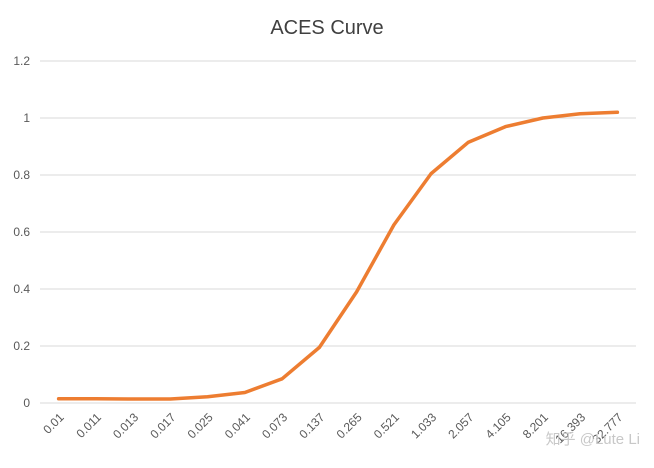 This screenshot has height=468, width=654. What do you see at coordinates (162, 425) in the screenshot?
I see `x-tick-label: 0.017` at bounding box center [162, 425].